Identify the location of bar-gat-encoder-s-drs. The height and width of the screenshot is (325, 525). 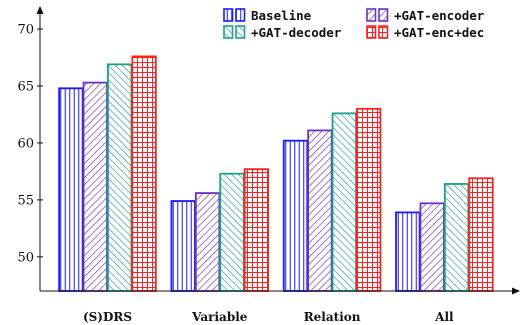
(95, 186).